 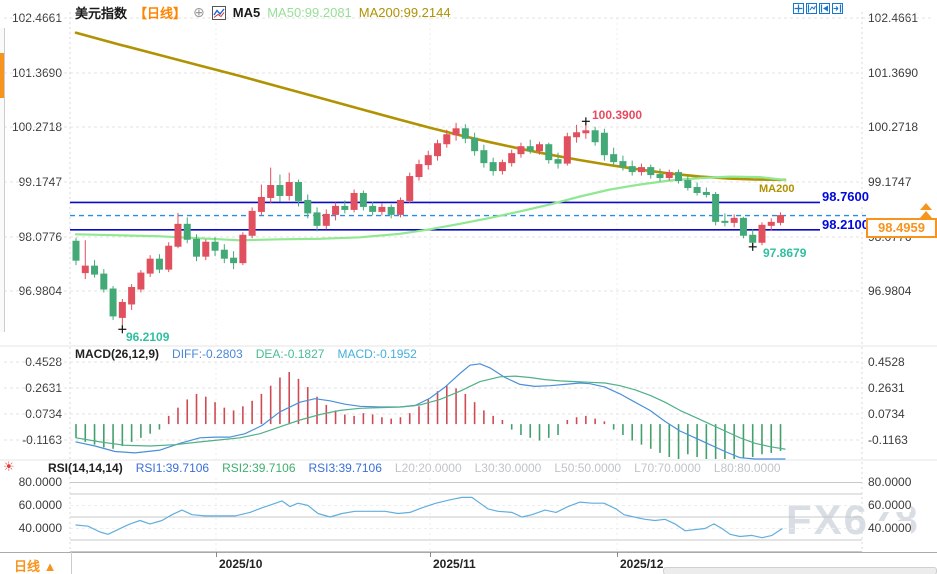 What do you see at coordinates (33, 237) in the screenshot?
I see `main-y-label-left: 98.0776` at bounding box center [33, 237].